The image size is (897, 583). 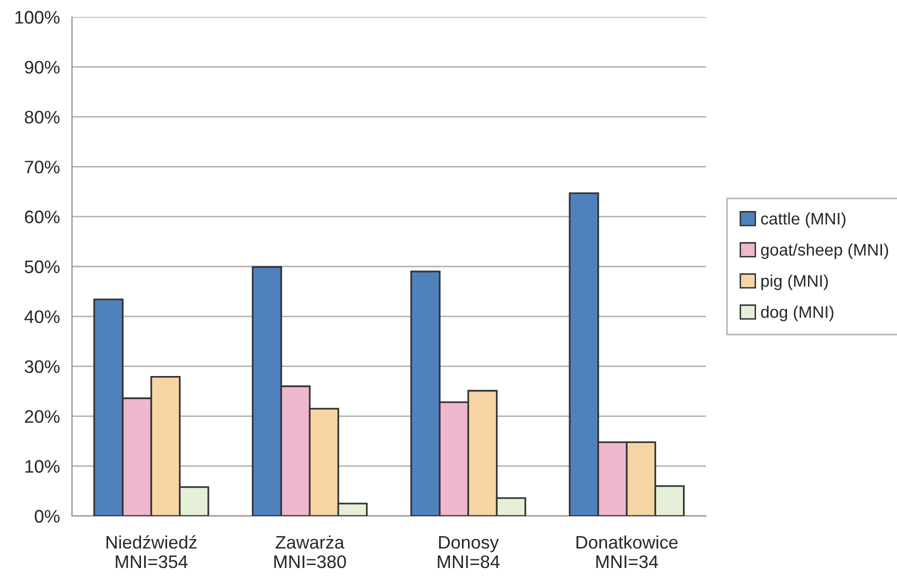 I want to click on y-tick-label: 90%, so click(x=42, y=67).